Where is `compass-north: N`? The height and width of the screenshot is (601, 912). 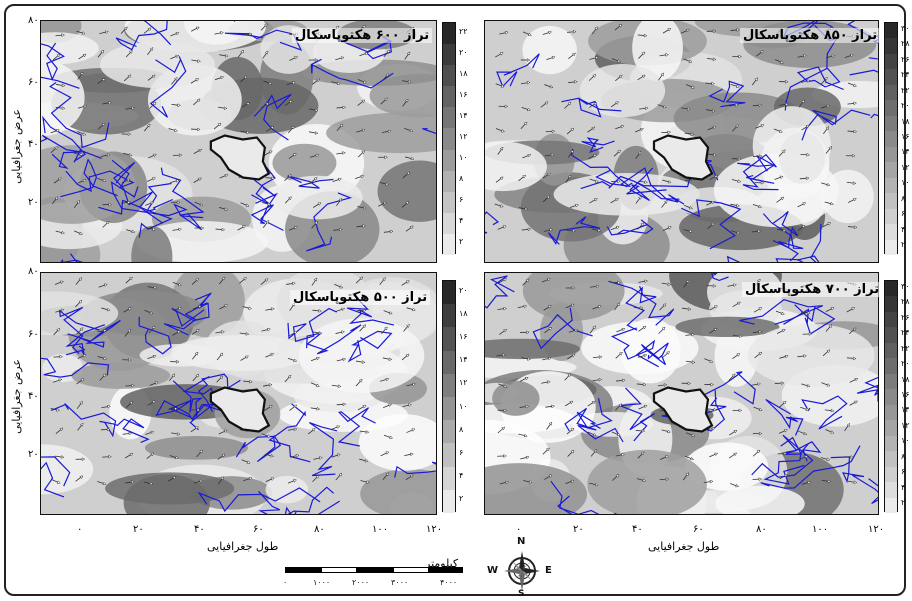 compass-north: N is located at coordinates (521, 541).